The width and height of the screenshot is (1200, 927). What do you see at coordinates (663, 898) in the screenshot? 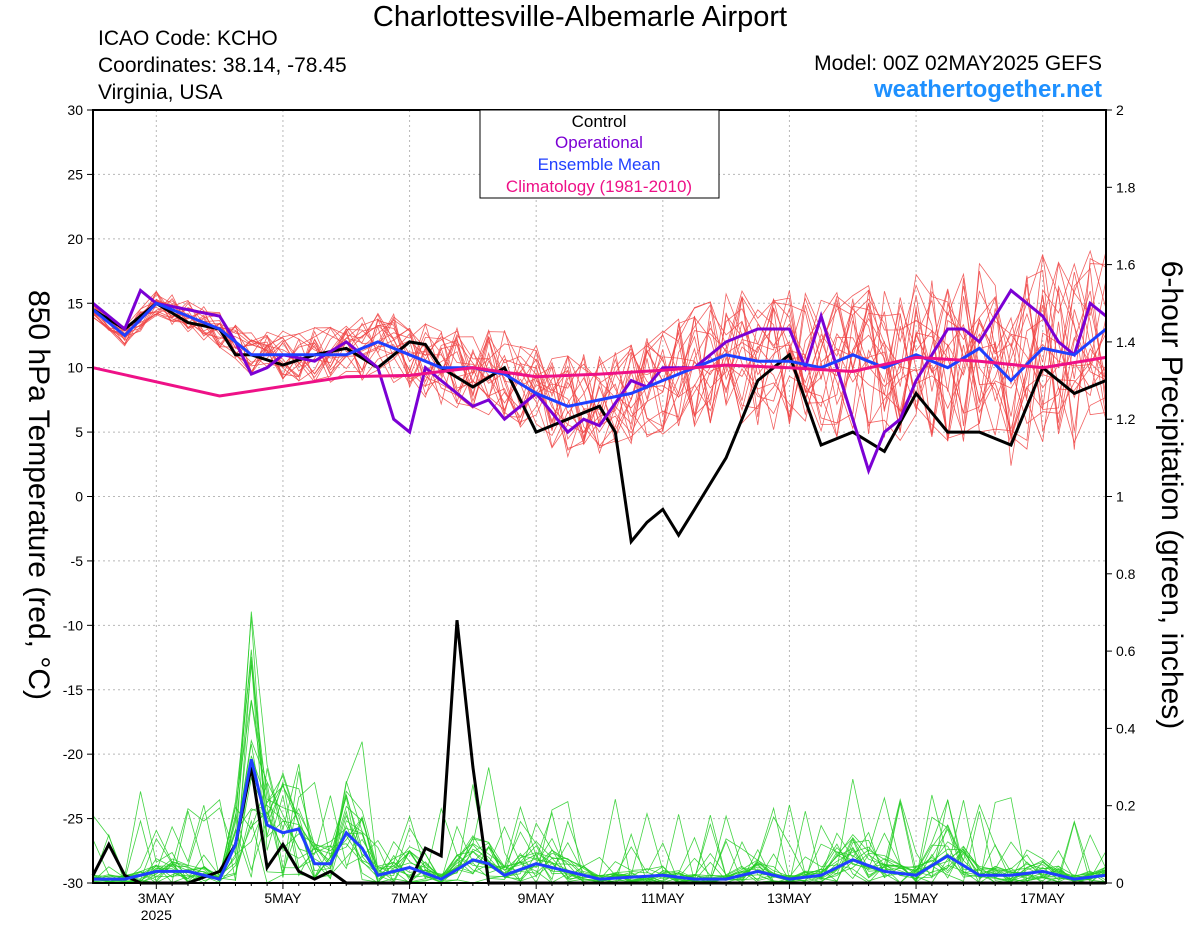
I see `x-tick-label: 11MAY` at bounding box center [663, 898].